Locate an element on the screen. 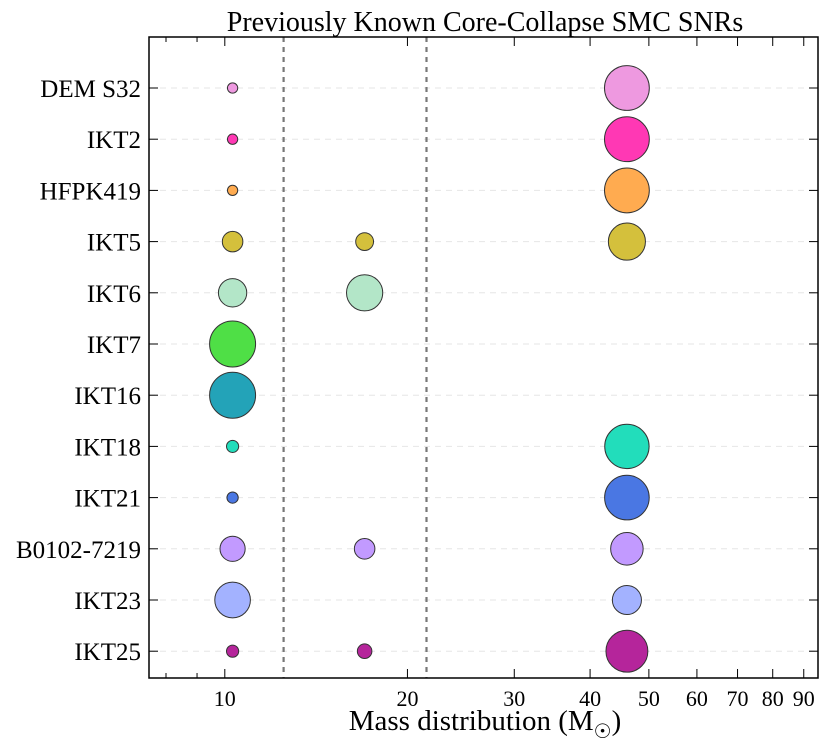 The height and width of the screenshot is (755, 830). separator-lines is located at coordinates (355, 357).